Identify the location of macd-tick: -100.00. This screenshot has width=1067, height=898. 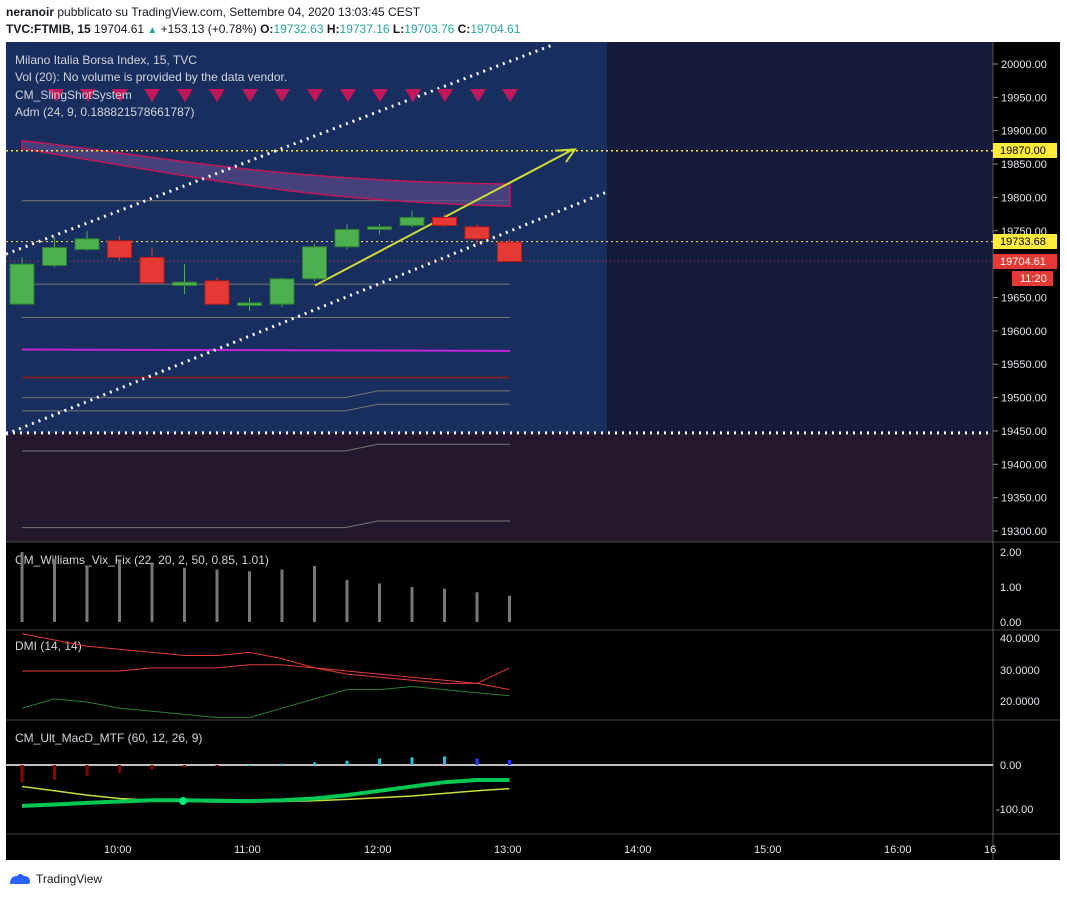
(1014, 810).